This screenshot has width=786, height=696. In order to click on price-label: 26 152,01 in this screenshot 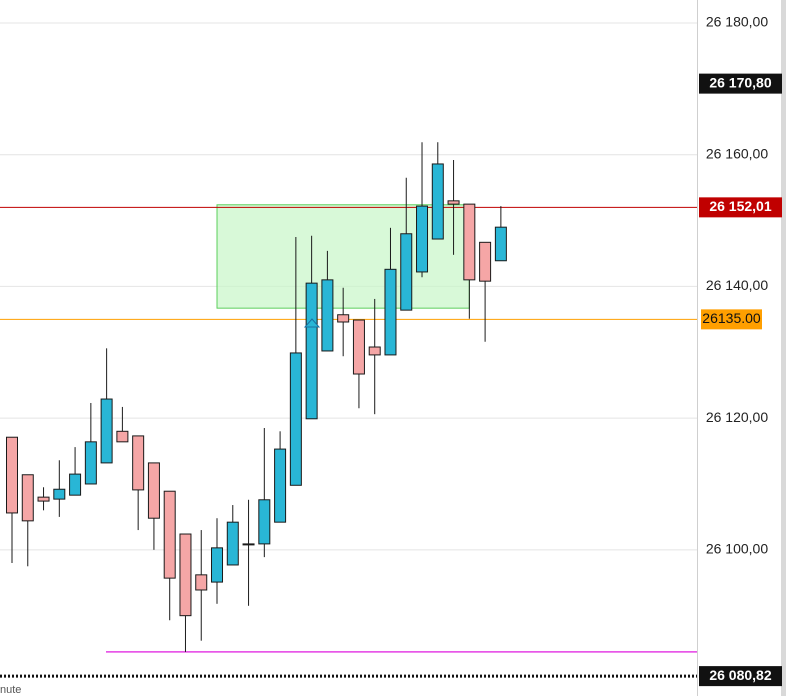, I will do `click(740, 206)`.